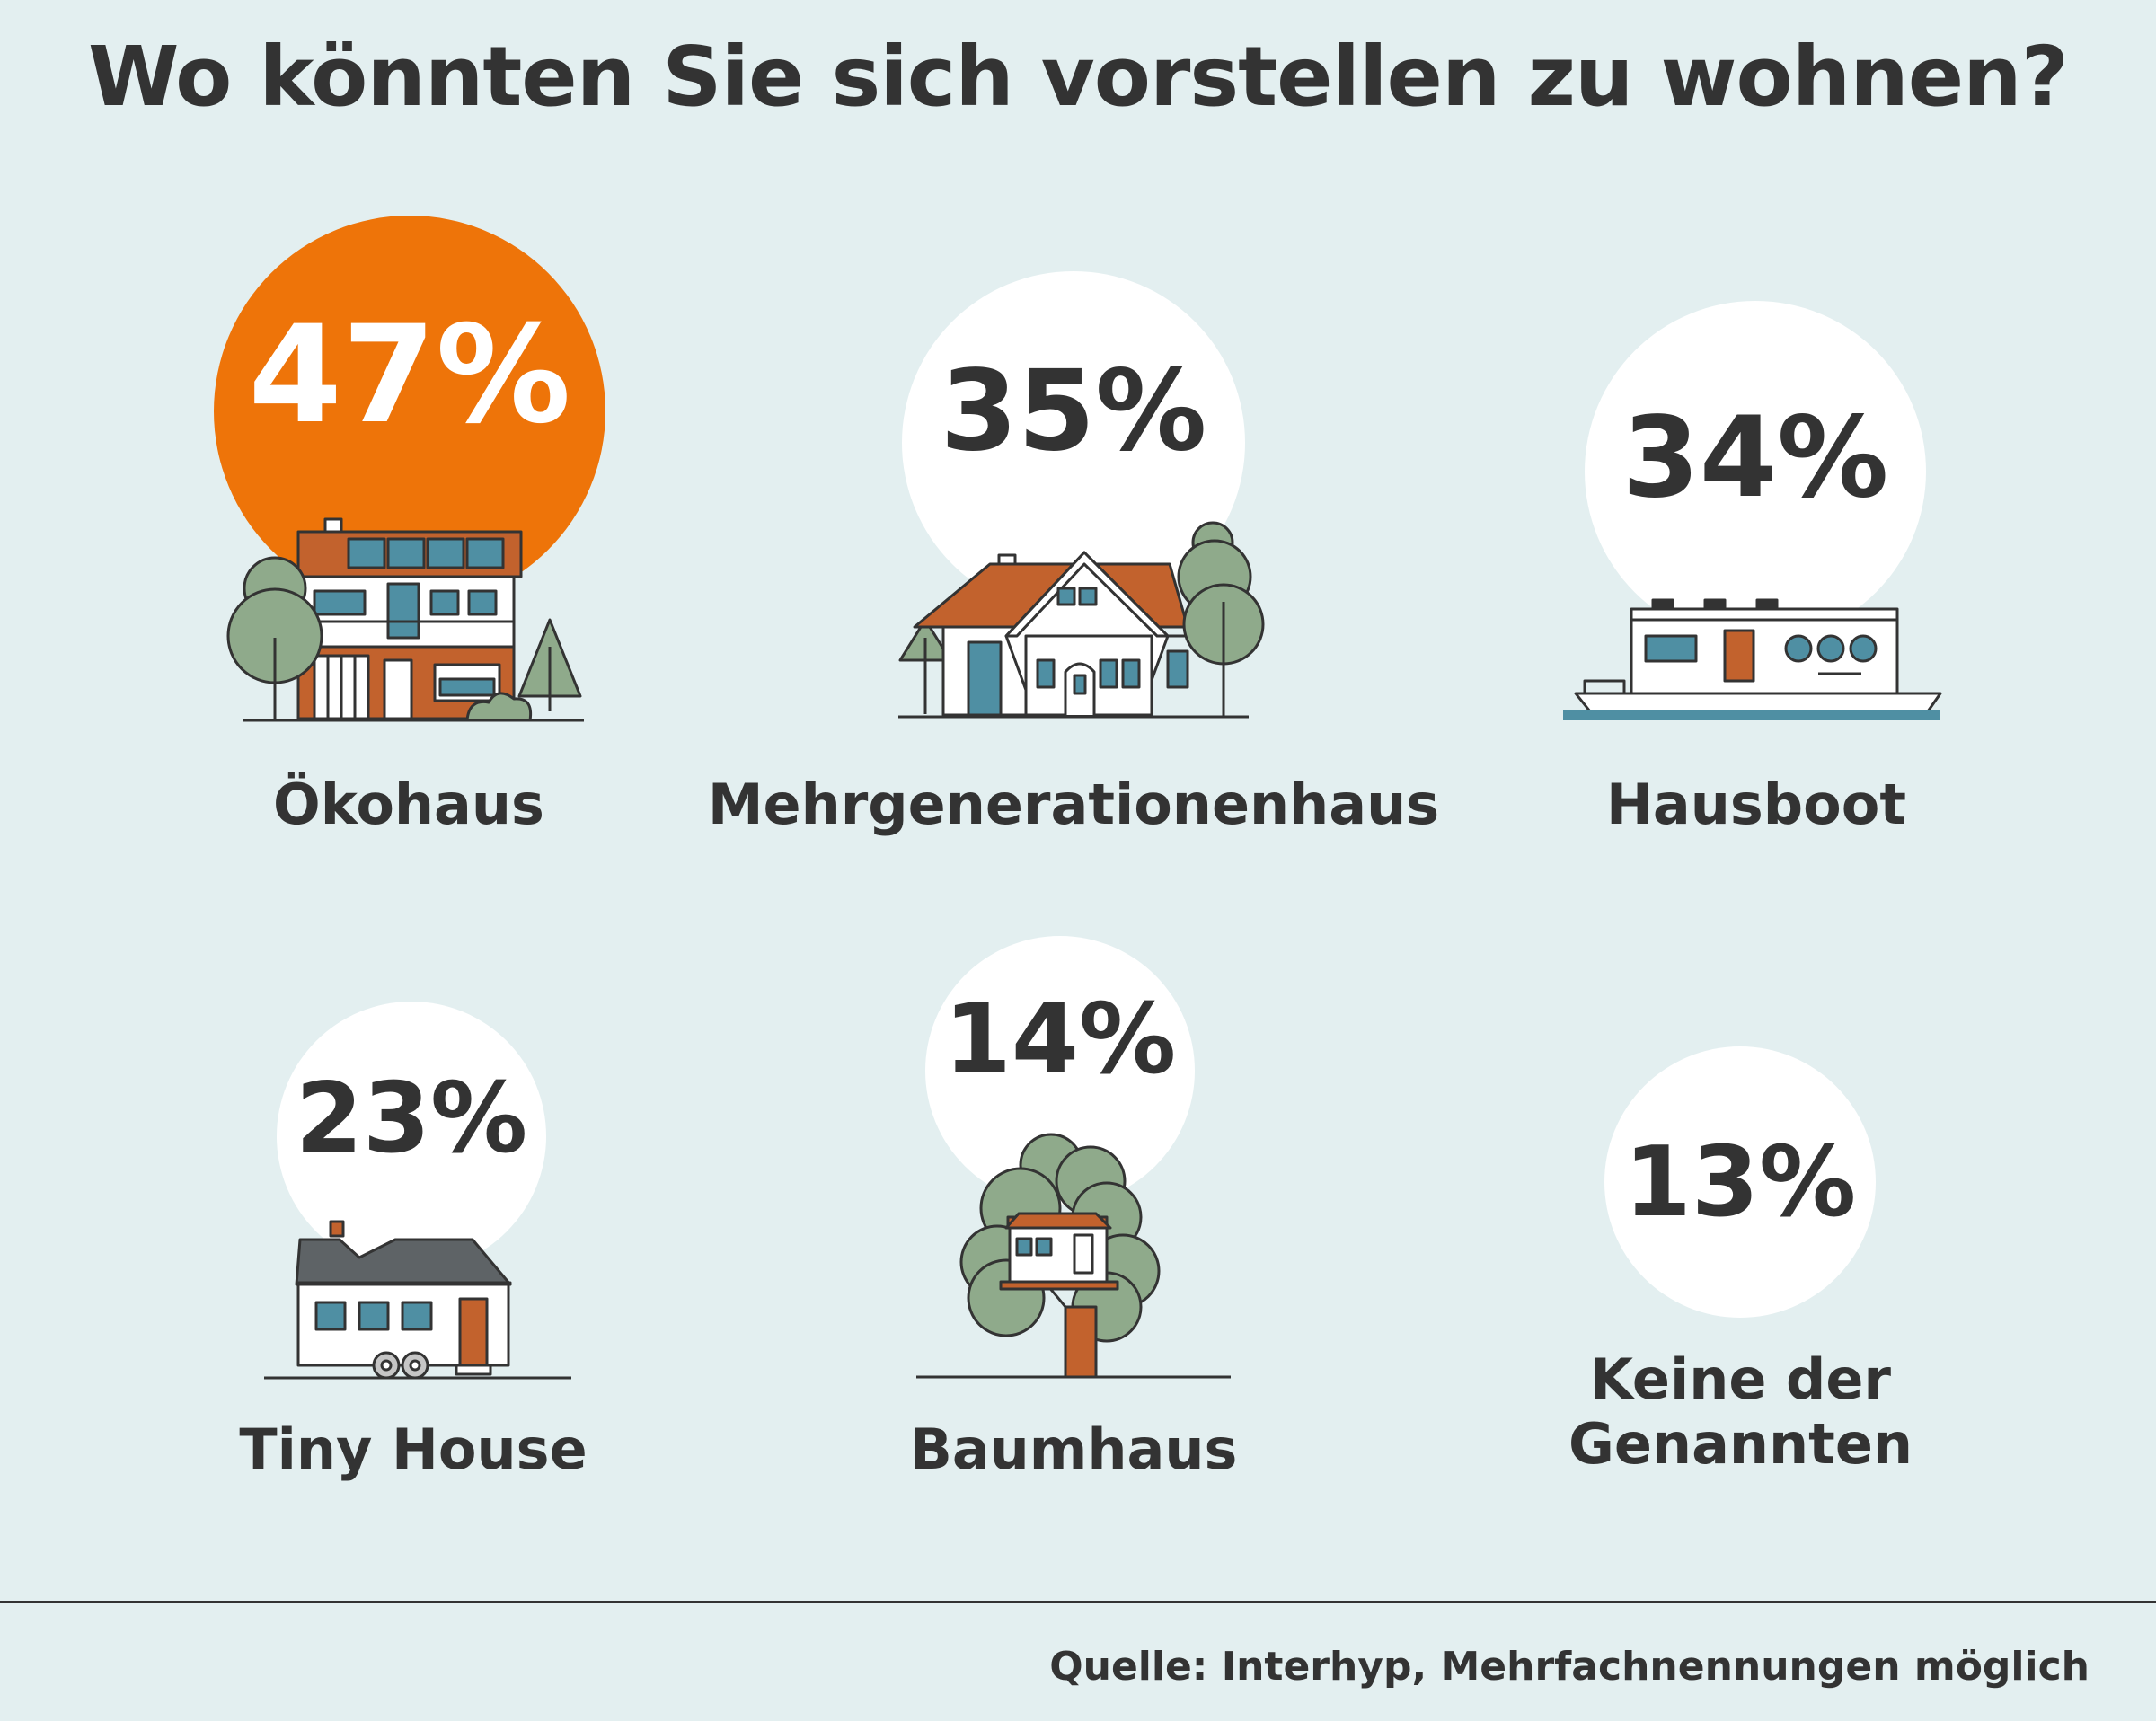  I want to click on value-bubble-tiny-house: 23%, so click(411, 1136).